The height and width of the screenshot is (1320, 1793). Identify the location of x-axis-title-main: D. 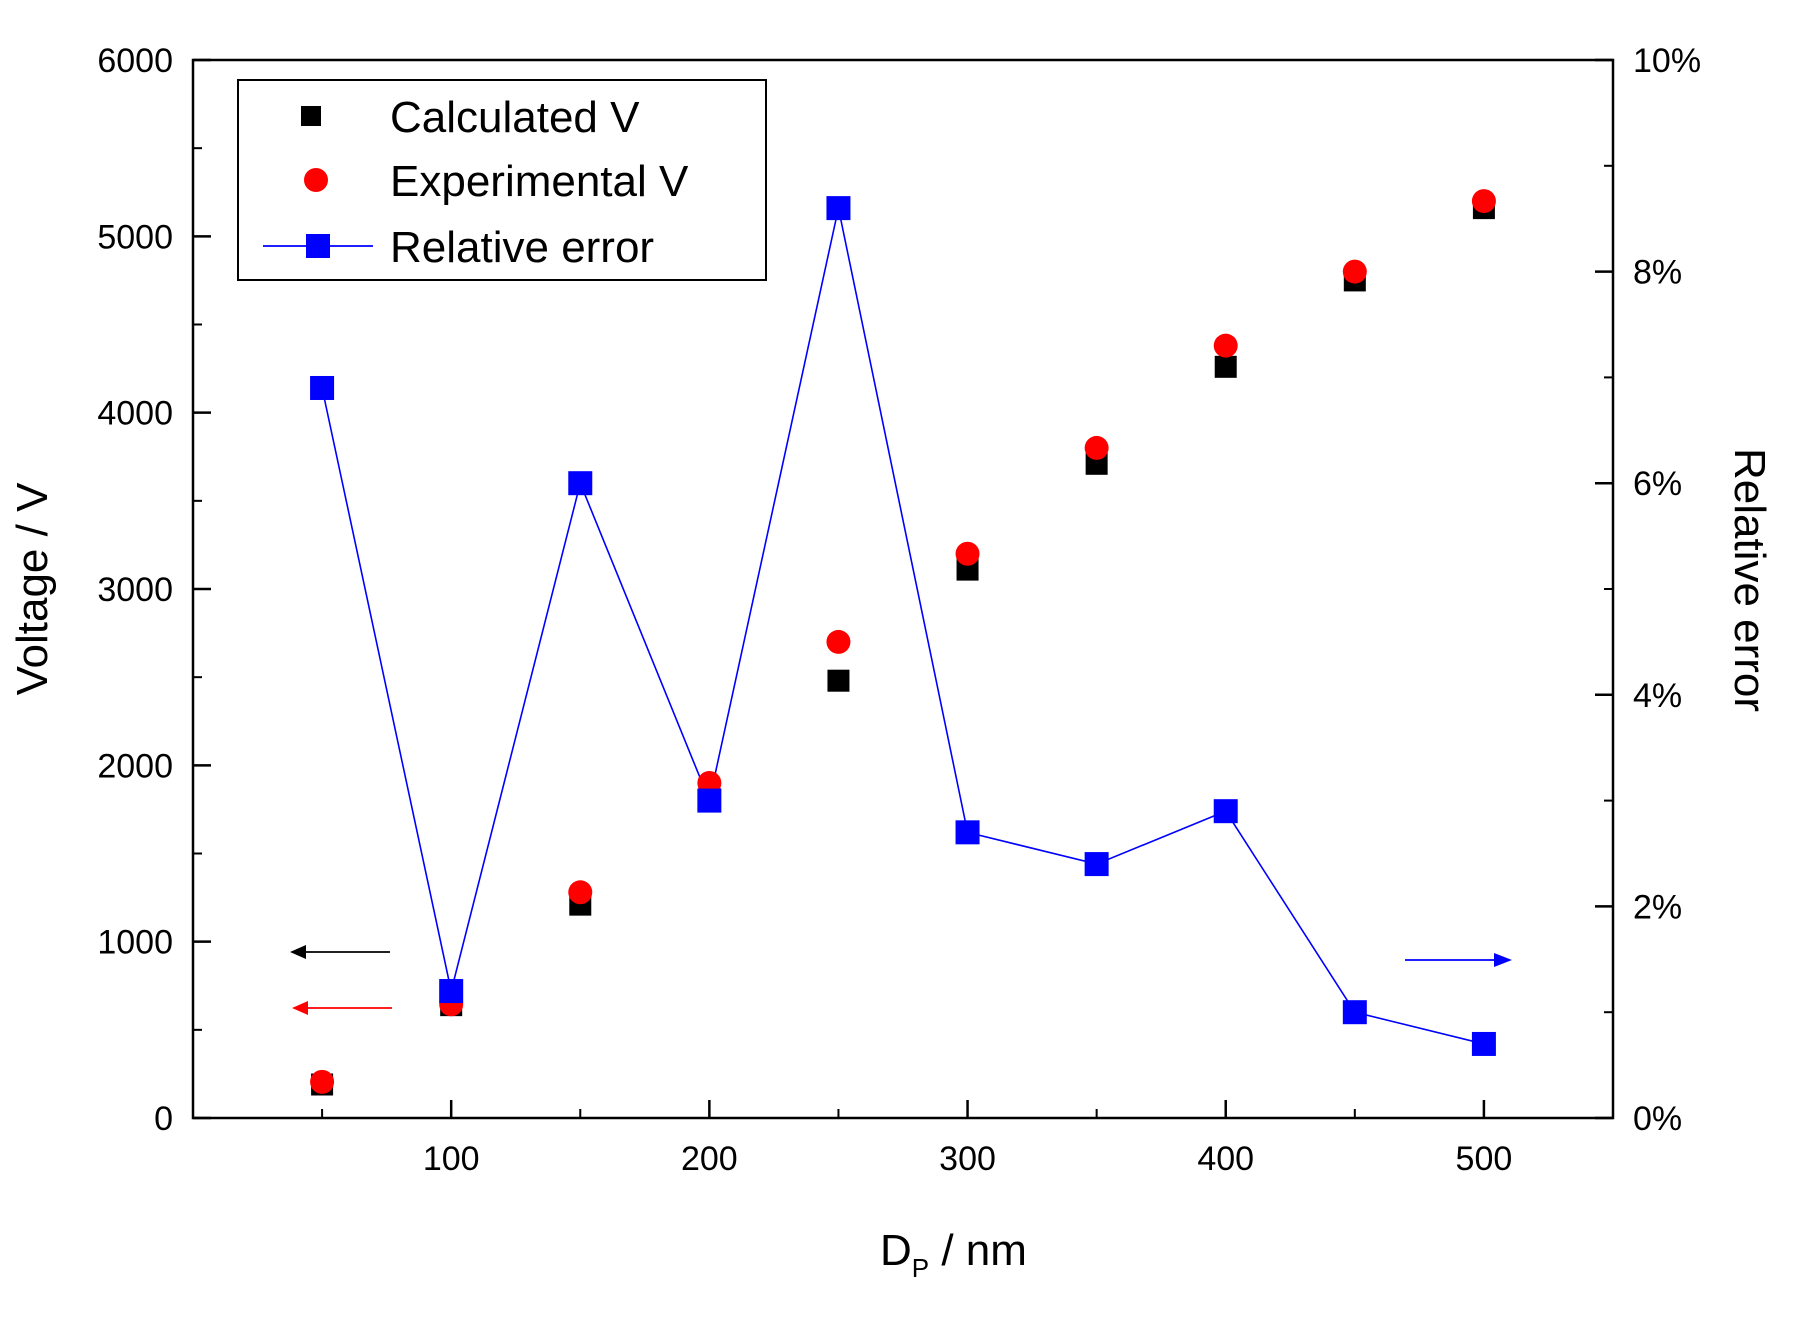
(896, 1250).